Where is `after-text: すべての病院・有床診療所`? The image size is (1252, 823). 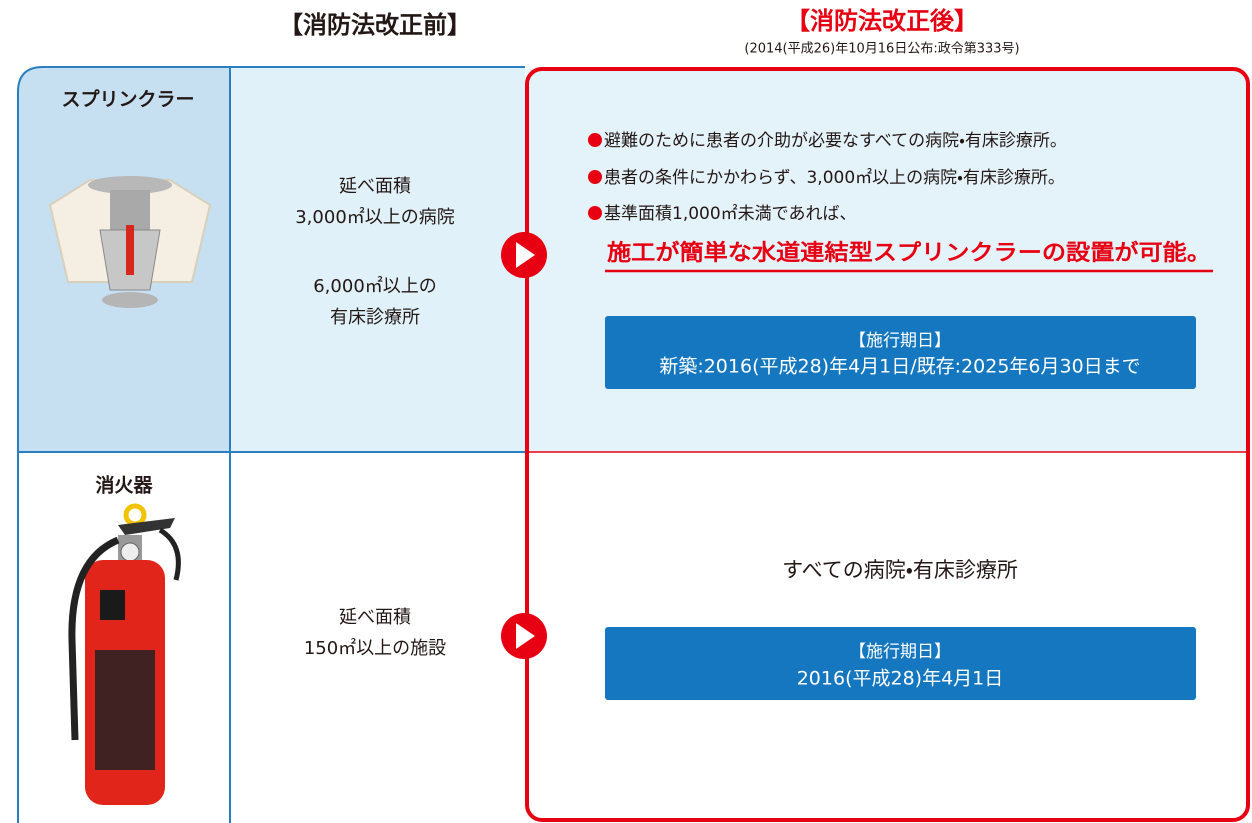 after-text: すべての病院・有床診療所 is located at coordinates (900, 570).